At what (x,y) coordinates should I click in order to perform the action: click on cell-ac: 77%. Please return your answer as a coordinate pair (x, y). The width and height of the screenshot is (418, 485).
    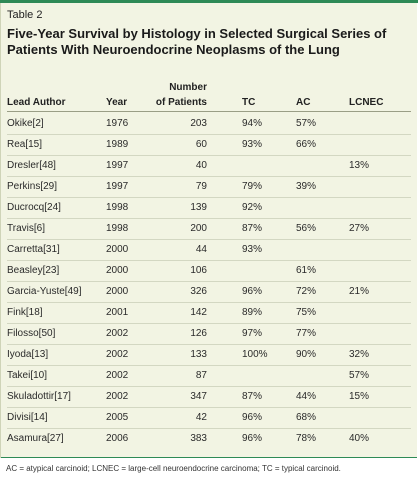
    Looking at the image, I should click on (306, 333).